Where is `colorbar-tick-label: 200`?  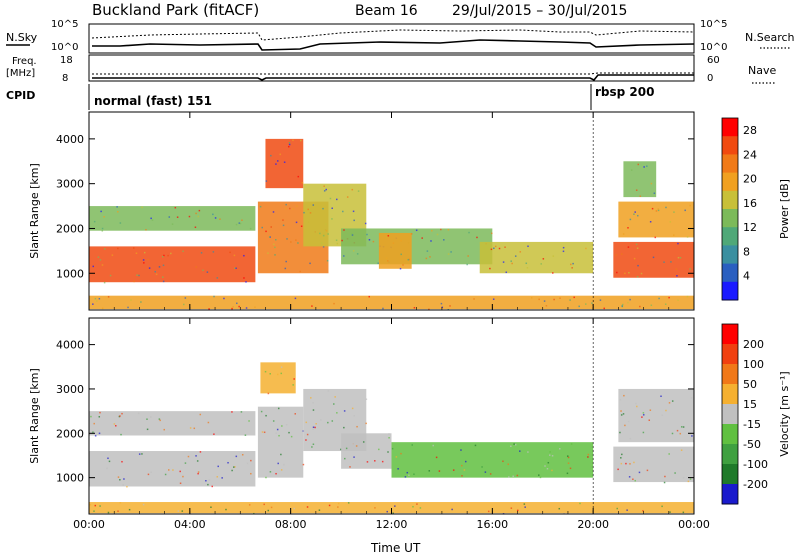 colorbar-tick-label: 200 is located at coordinates (753, 344).